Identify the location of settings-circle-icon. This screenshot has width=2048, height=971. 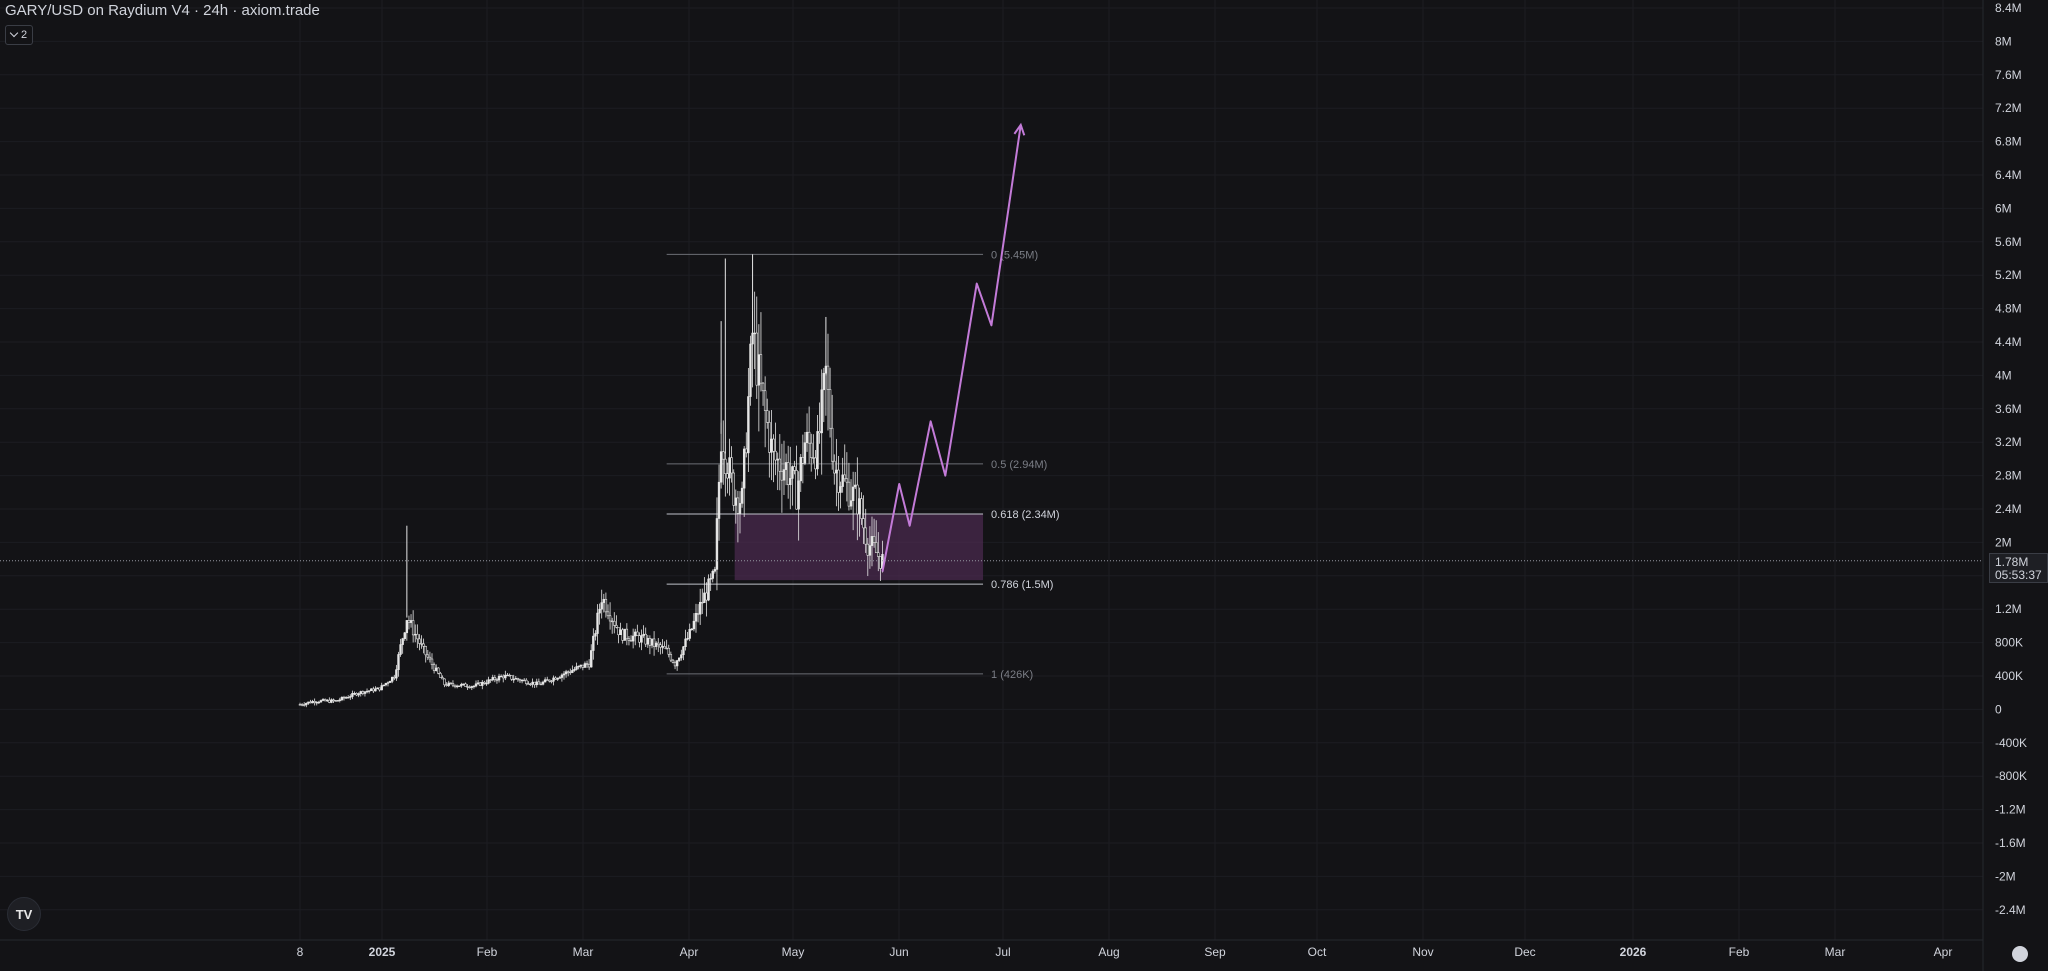
(2020, 954).